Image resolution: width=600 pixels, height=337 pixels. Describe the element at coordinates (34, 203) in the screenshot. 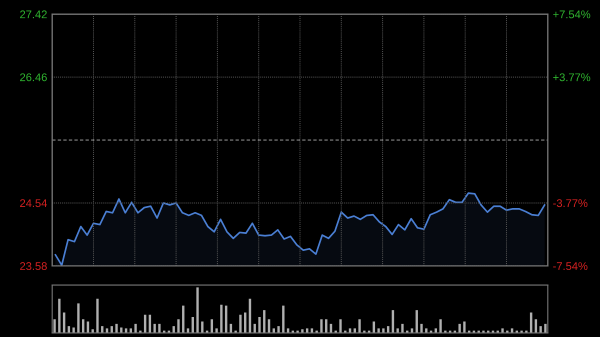

I see `y-tick-label: 24.54` at that location.